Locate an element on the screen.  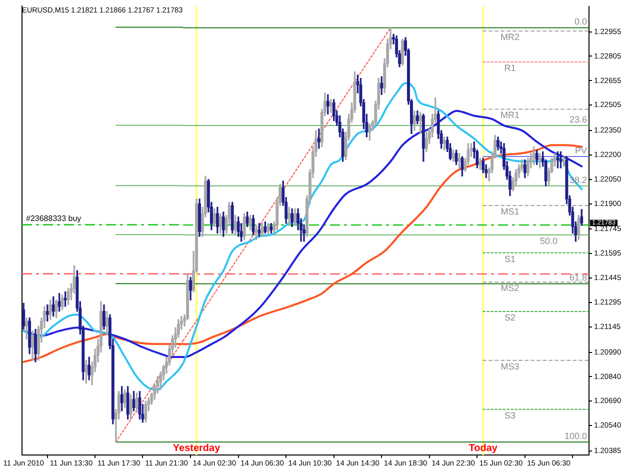
annotation: MS2 is located at coordinates (510, 288).